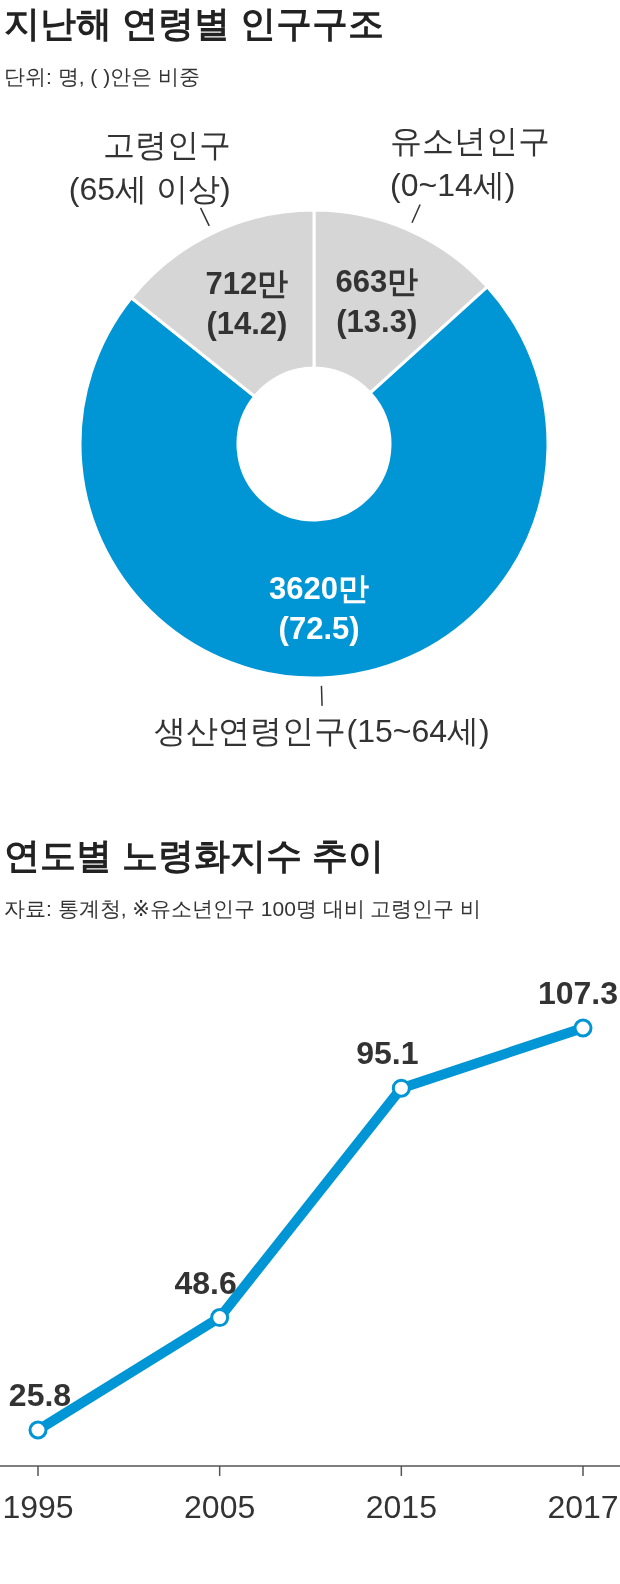  Describe the element at coordinates (243, 908) in the screenshot. I see `chart-subtitle: 자료: 통계청, ※유소년인구 100명 대비 고령인구 비` at that location.